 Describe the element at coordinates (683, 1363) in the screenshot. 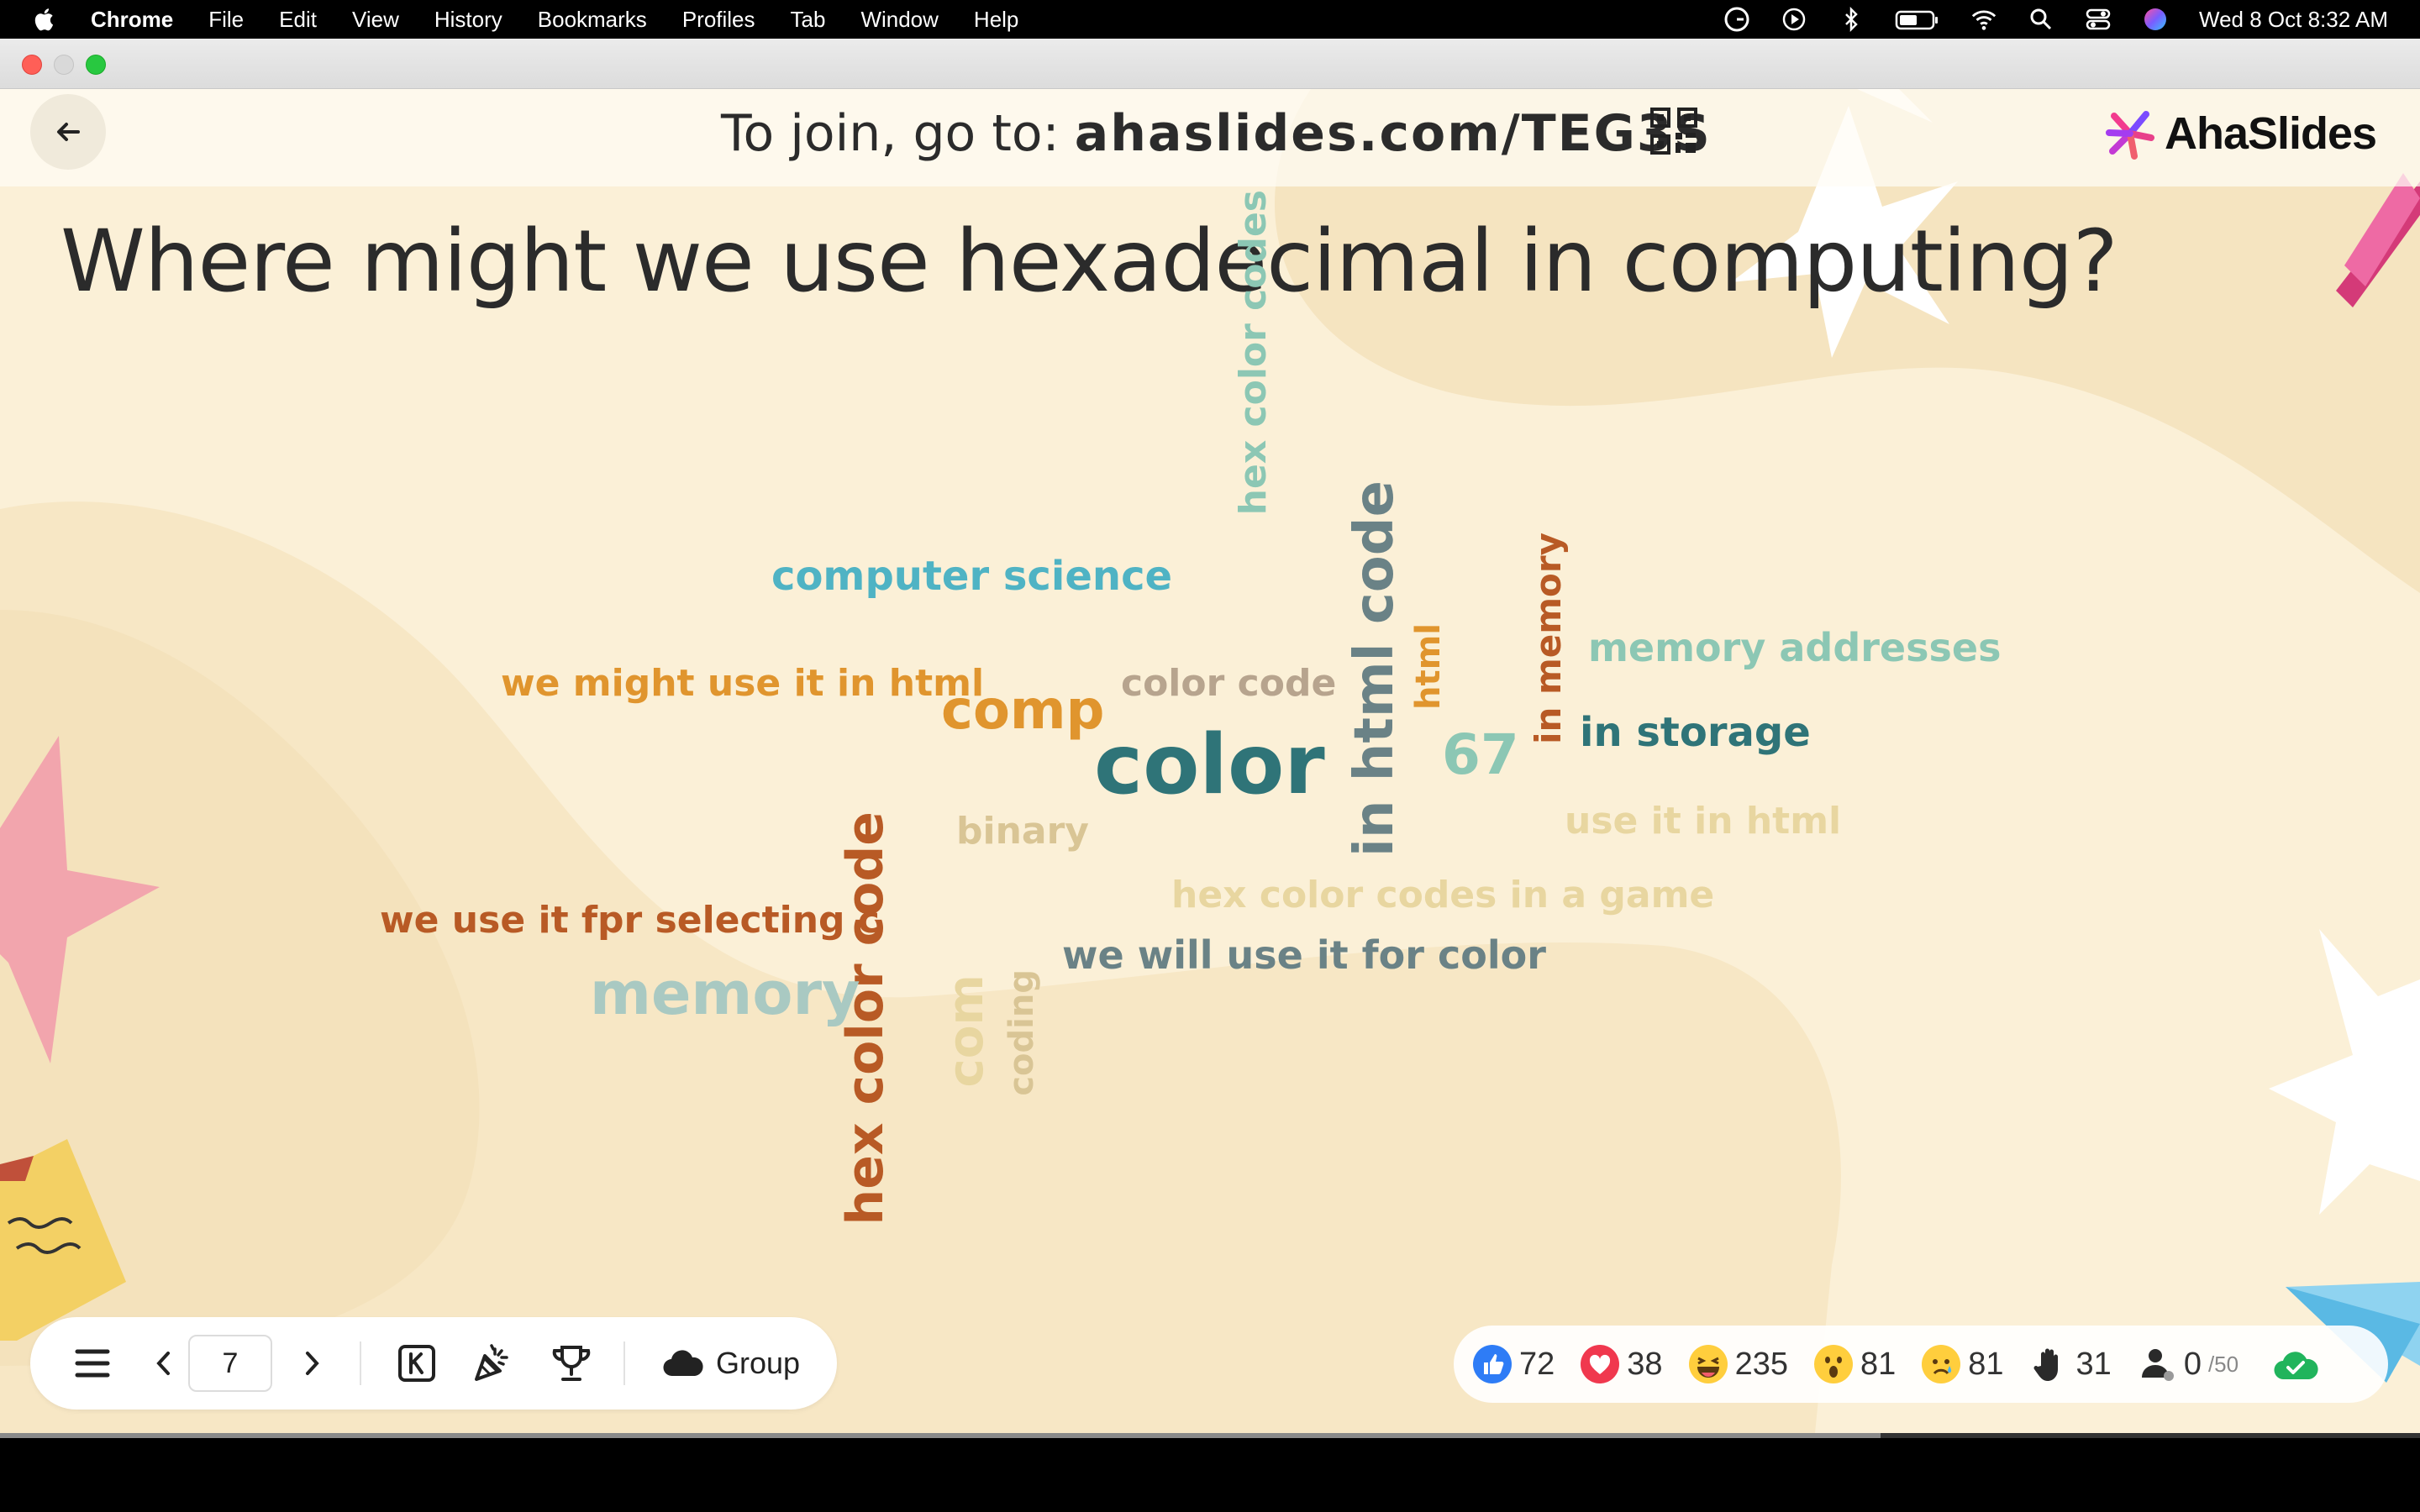

I see `cloud-icon` at that location.